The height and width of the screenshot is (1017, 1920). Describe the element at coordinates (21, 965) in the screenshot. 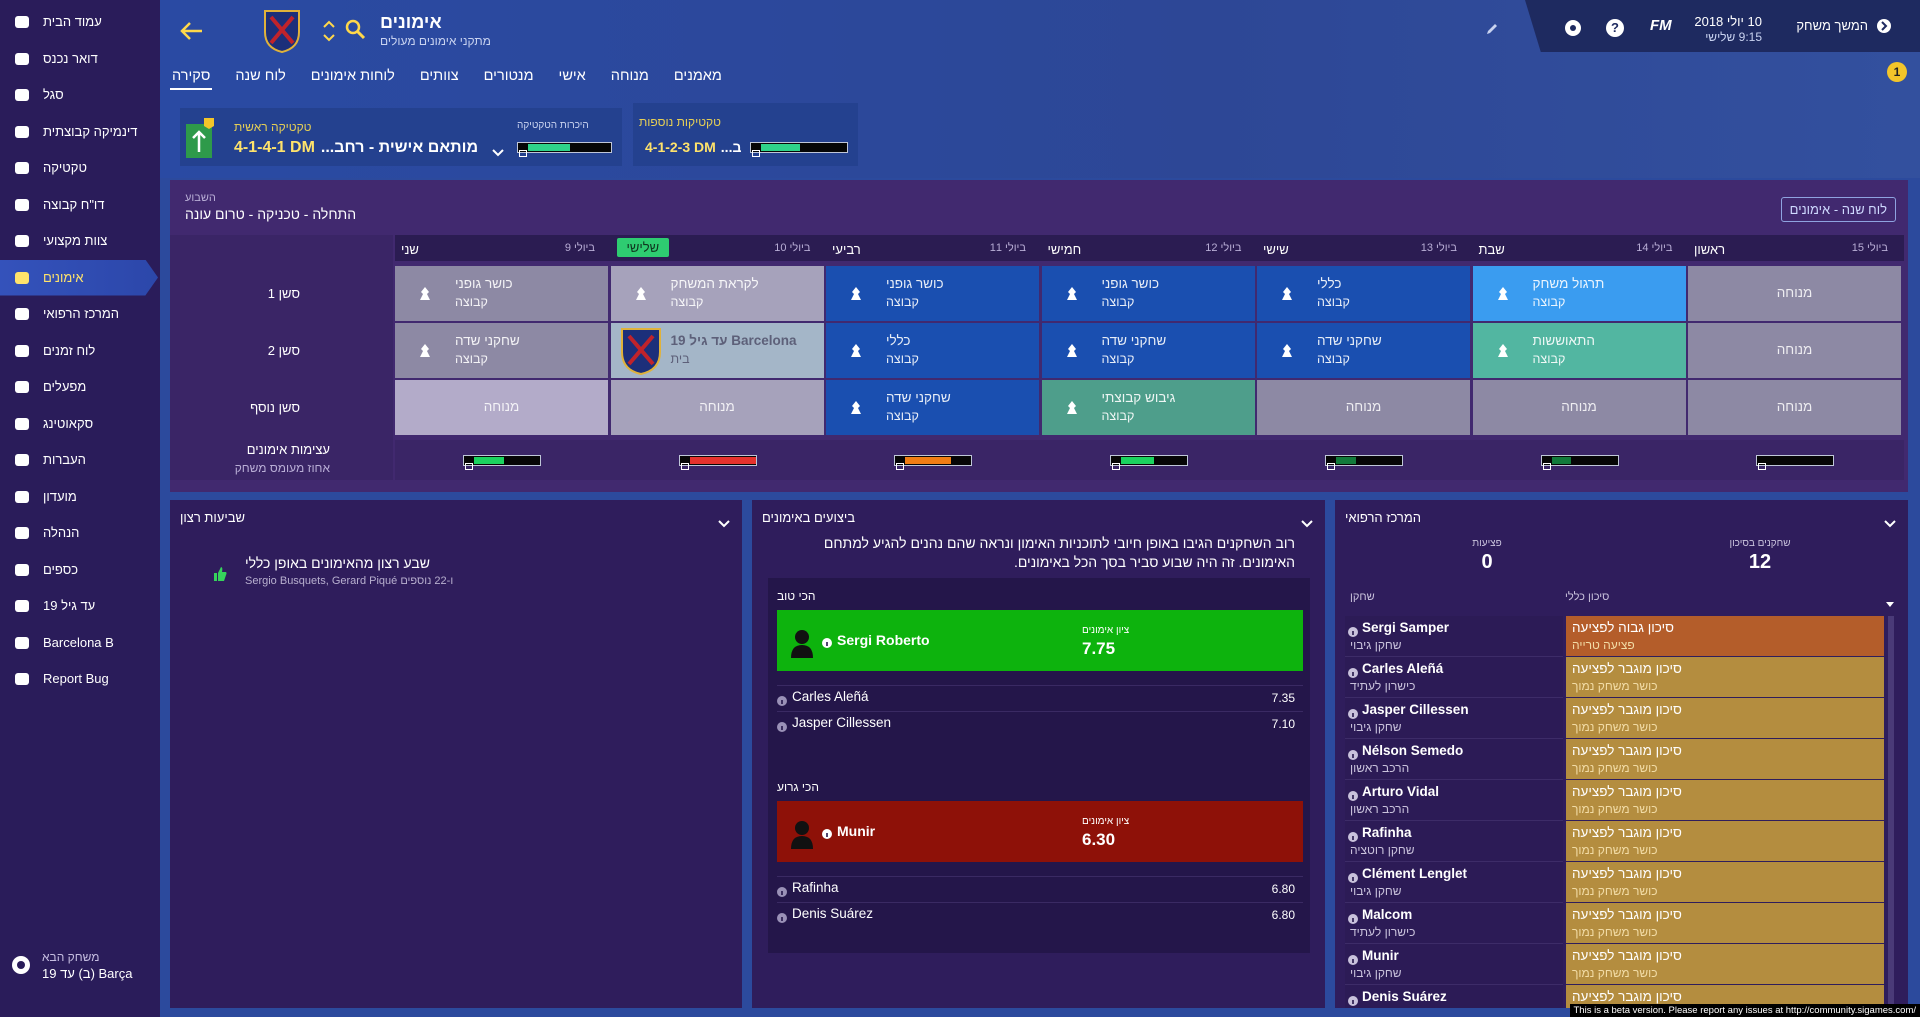

I see `next-match-icon` at that location.